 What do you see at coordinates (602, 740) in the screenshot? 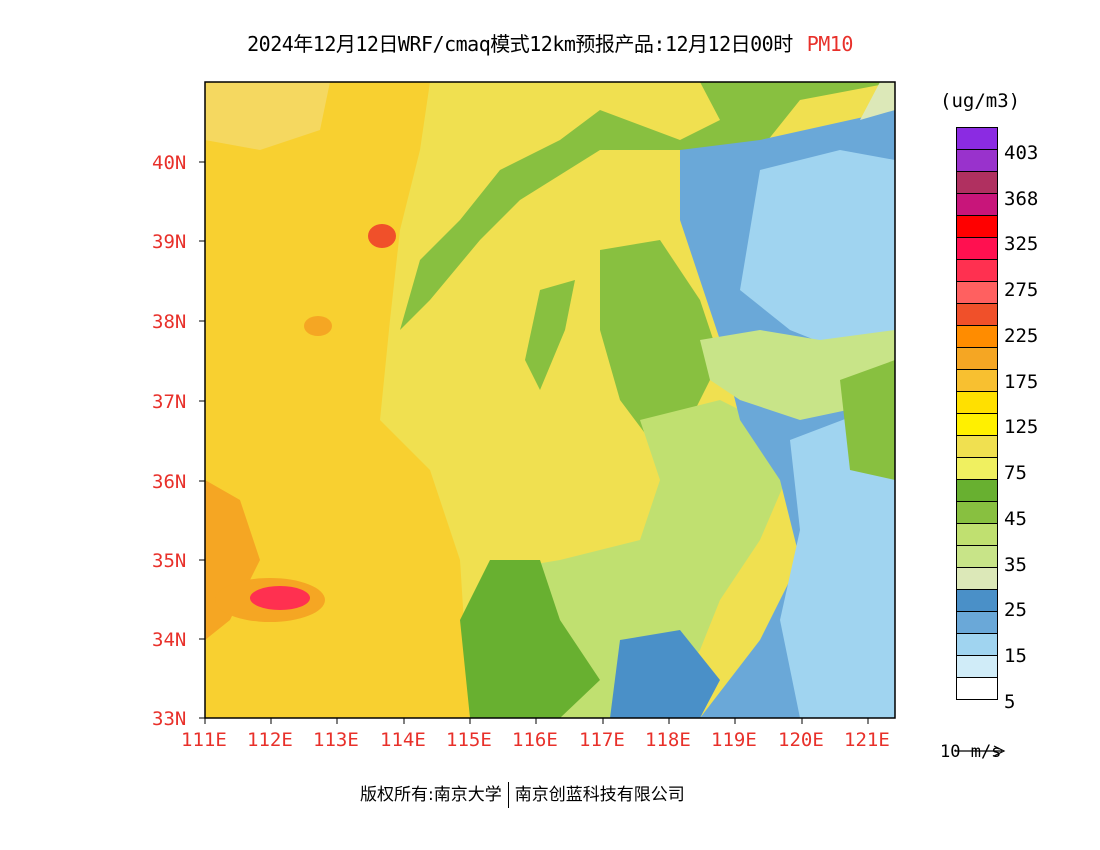
I see `svg-text: 117E` at bounding box center [602, 740].